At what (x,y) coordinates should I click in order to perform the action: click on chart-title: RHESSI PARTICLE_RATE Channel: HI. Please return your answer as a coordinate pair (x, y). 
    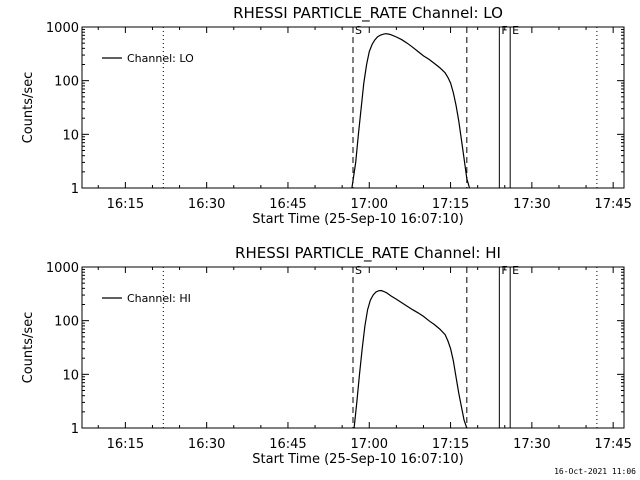
    Looking at the image, I should click on (368, 253).